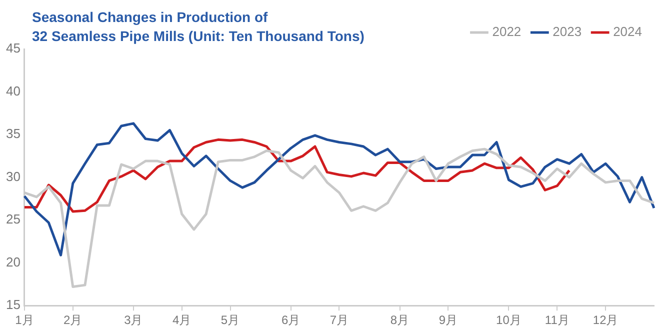 This screenshot has height=331, width=664. I want to click on legend-label: 2024, so click(627, 32).